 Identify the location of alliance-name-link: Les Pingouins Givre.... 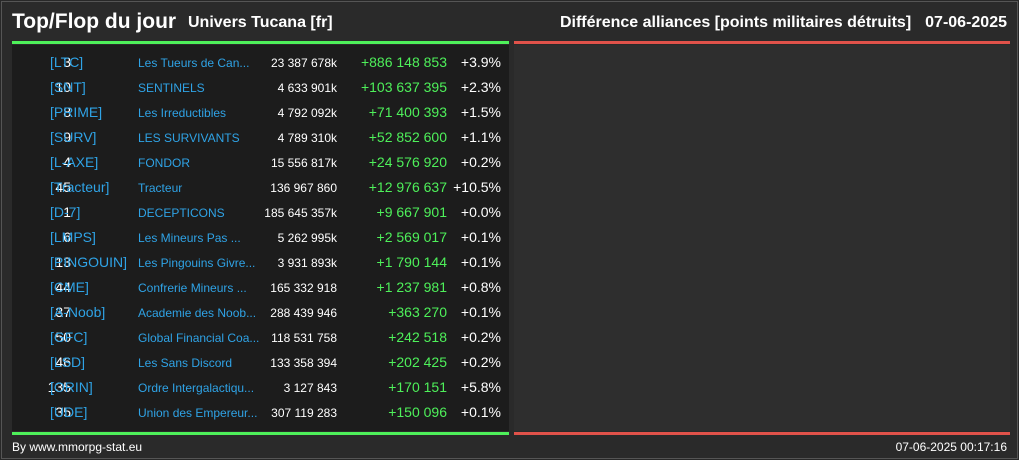
(197, 263).